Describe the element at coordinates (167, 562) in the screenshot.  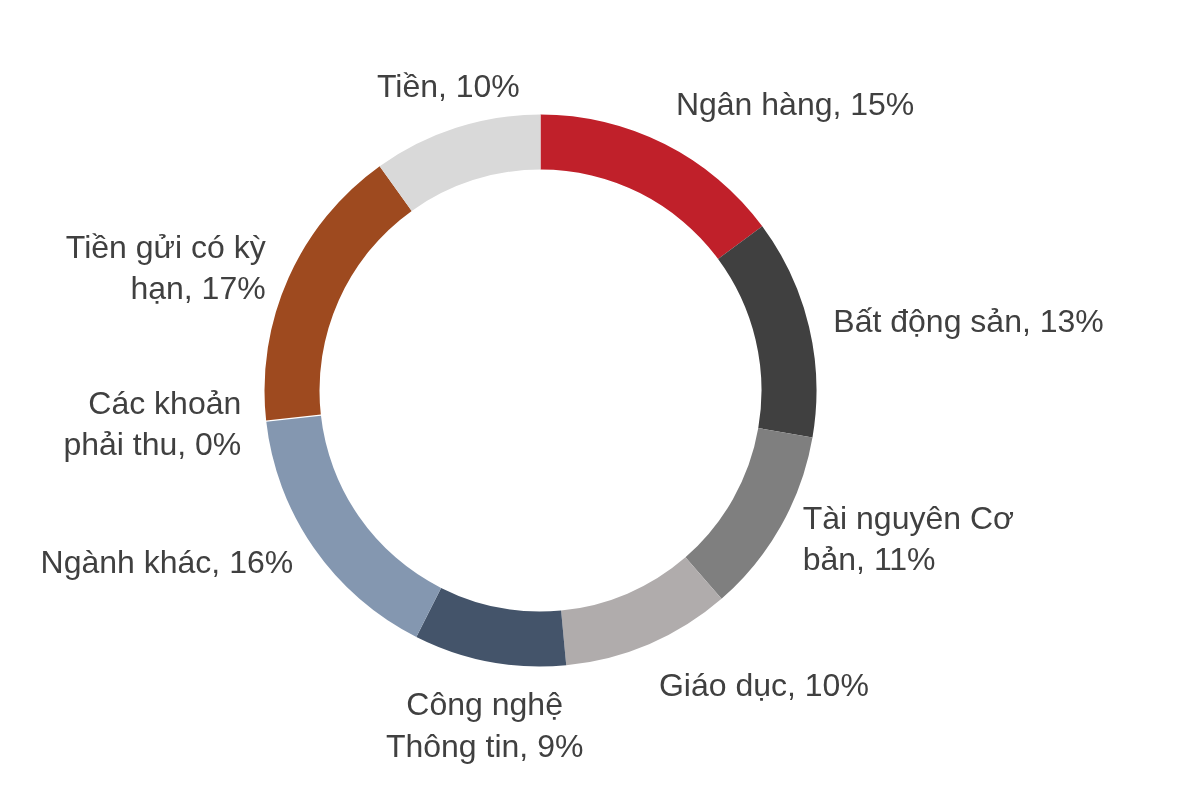
I see `slice-label: Ngành khác, 16%` at that location.